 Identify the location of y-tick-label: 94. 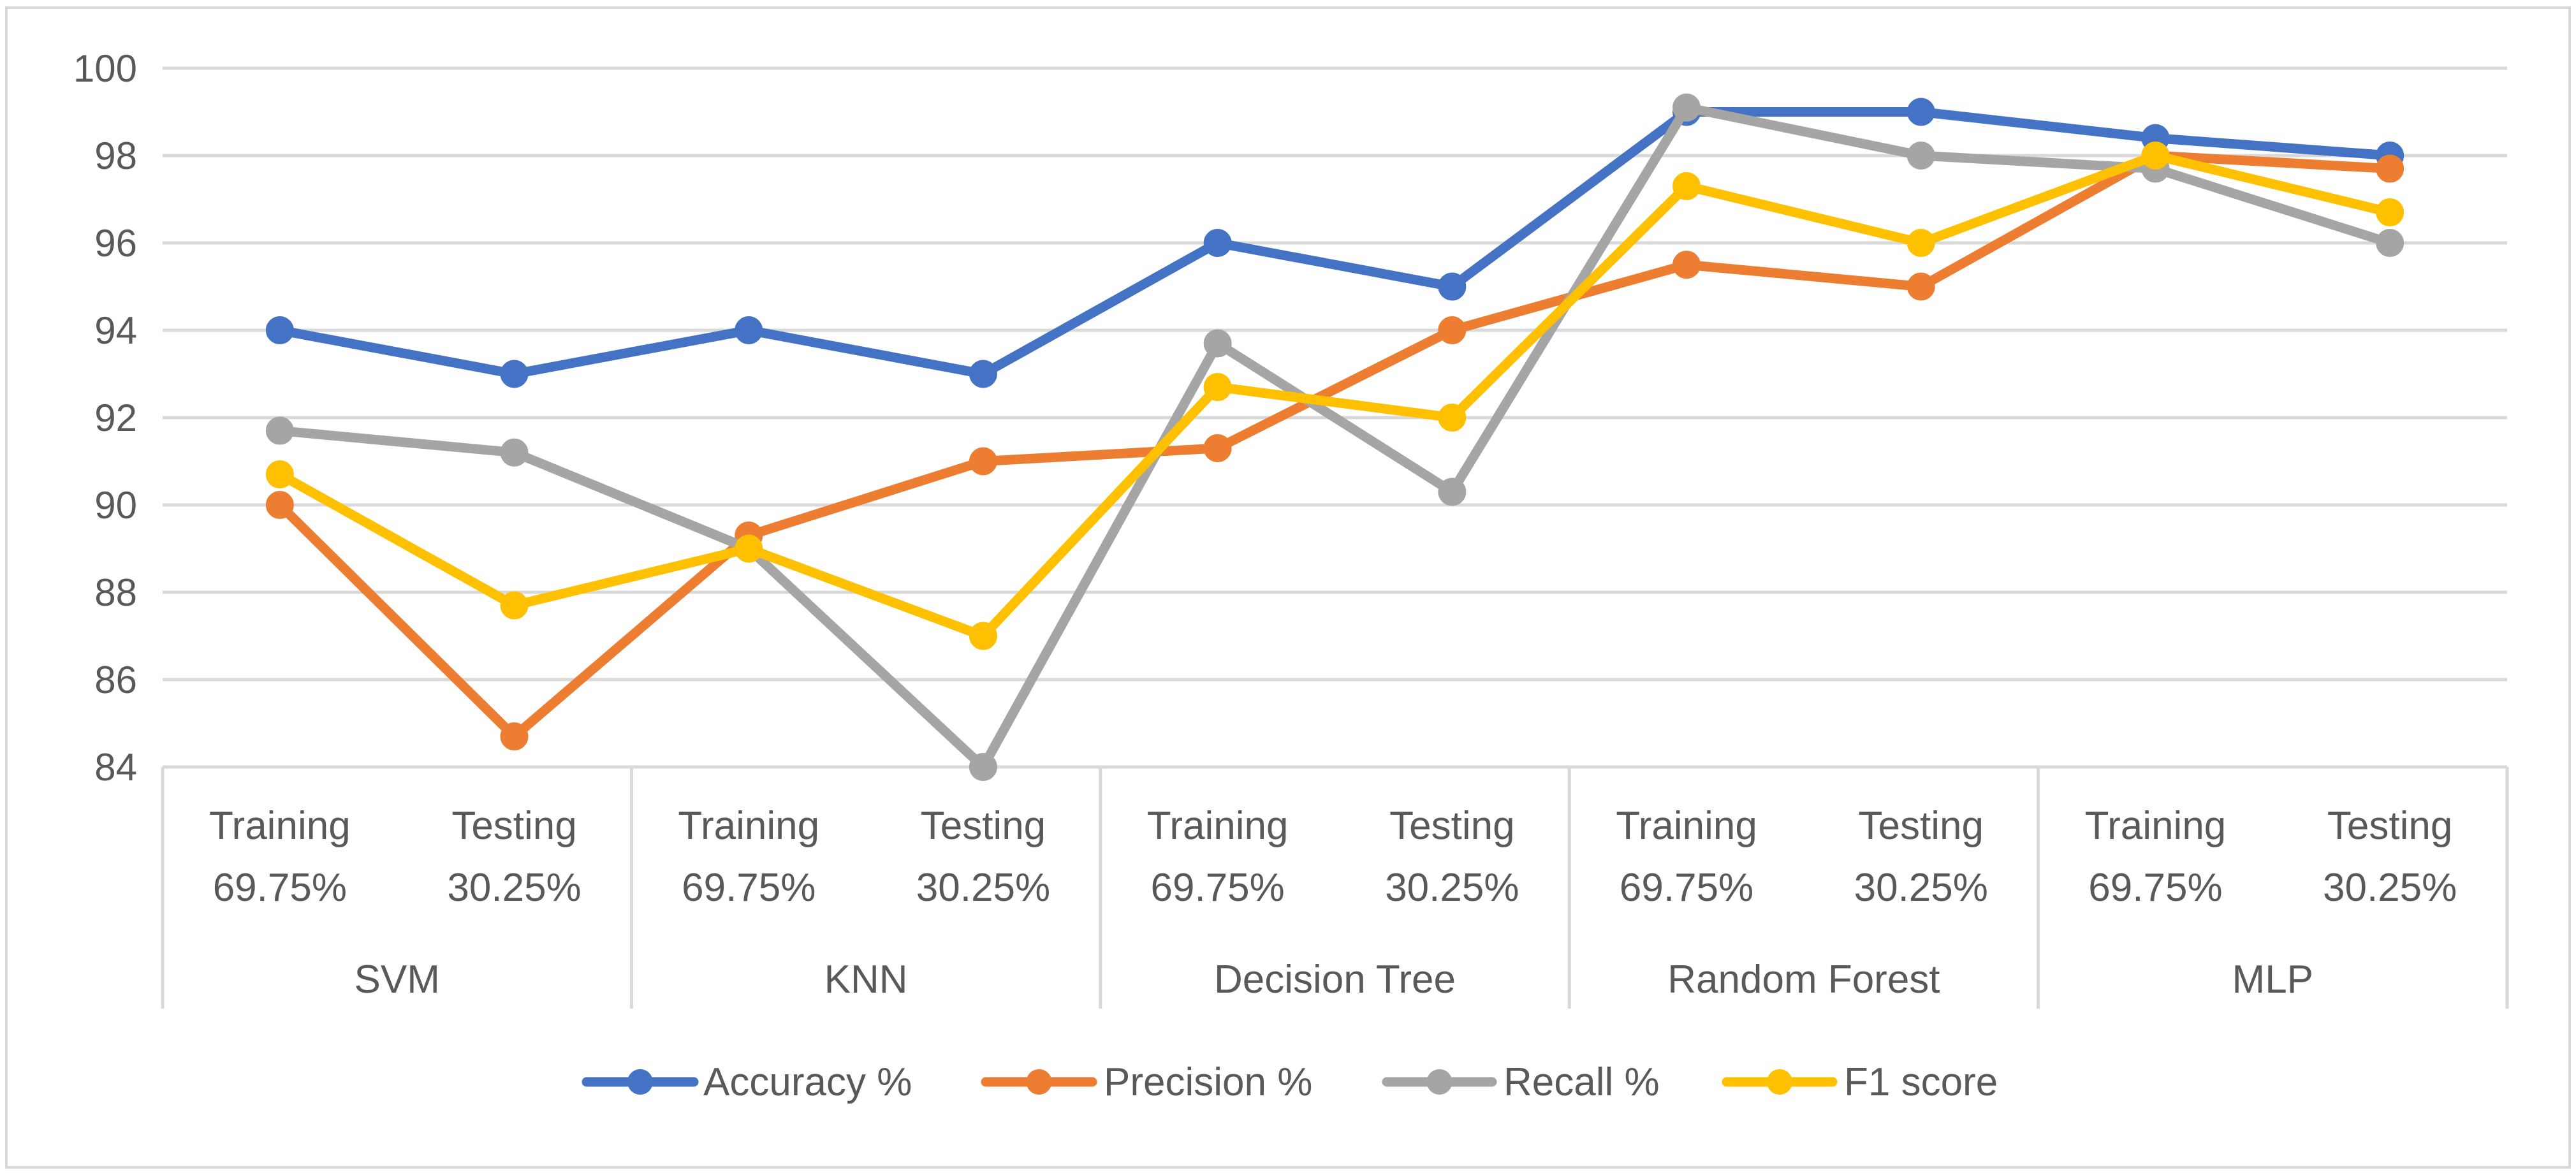
(115, 330).